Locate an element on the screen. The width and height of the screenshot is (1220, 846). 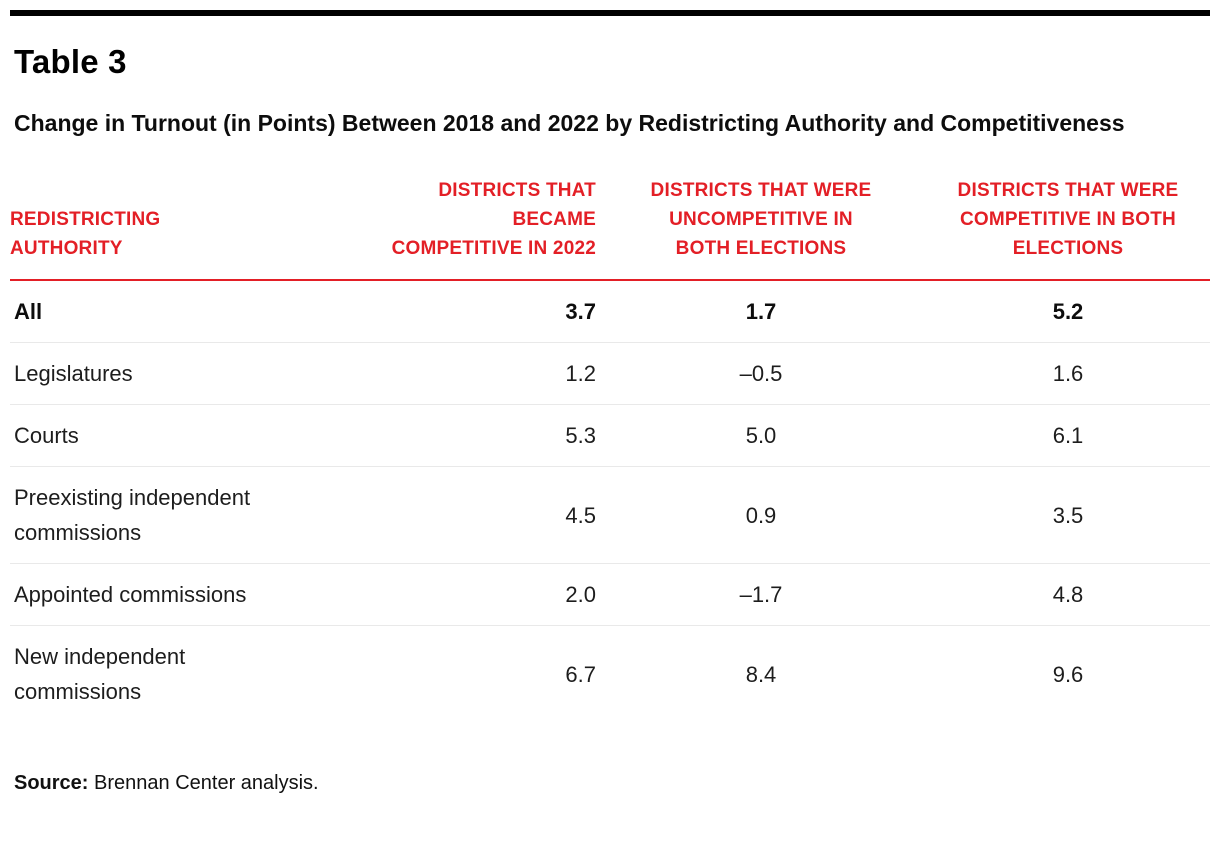
row-label: New independent commissions is located at coordinates (100, 674).